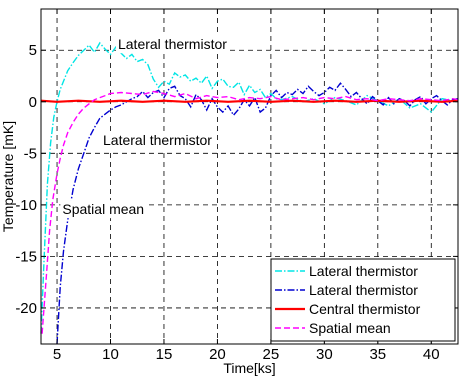  Describe the element at coordinates (365, 309) in the screenshot. I see `legend-label: Central thermistor` at that location.